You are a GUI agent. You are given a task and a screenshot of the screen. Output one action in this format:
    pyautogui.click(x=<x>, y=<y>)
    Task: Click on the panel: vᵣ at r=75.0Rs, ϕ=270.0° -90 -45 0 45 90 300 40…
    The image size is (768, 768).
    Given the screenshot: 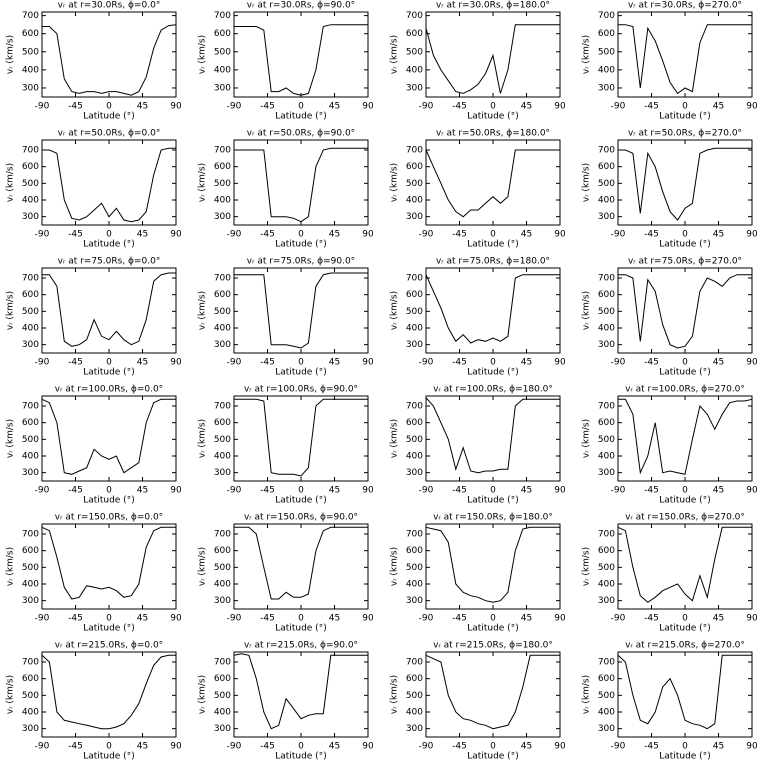 What is the action you would take?
    pyautogui.click(x=670, y=317)
    